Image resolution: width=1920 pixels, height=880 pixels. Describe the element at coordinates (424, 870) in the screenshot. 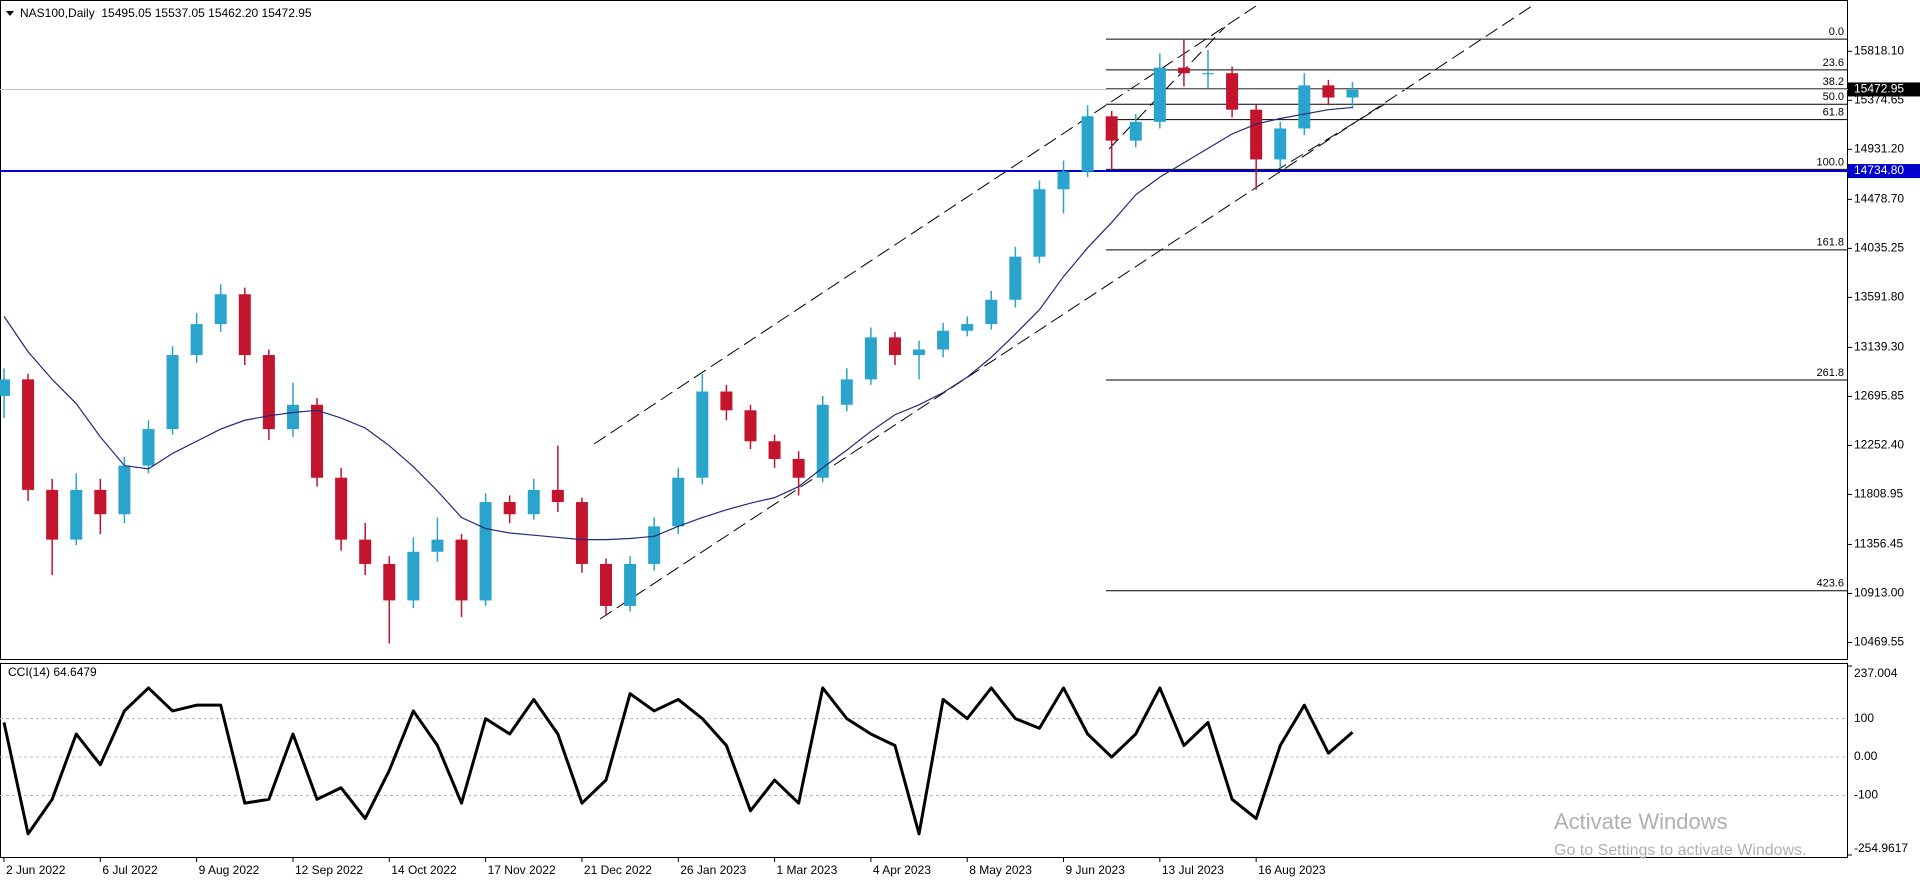

I see `x-tick-label: 14 Oct 2022` at that location.